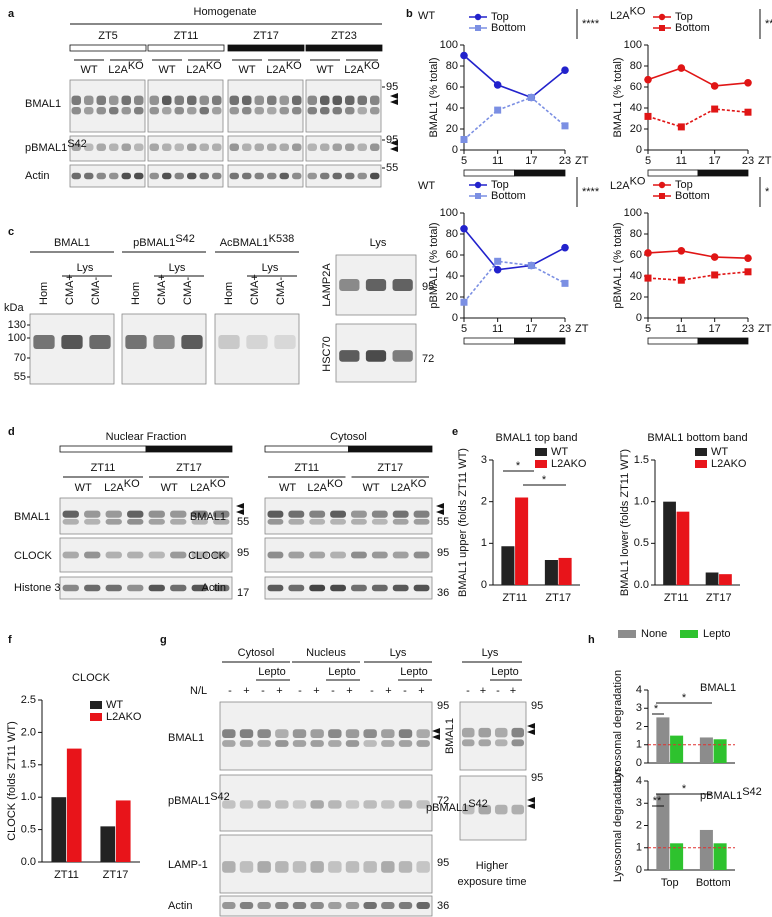  I want to click on superscript: S42, so click(77, 144).